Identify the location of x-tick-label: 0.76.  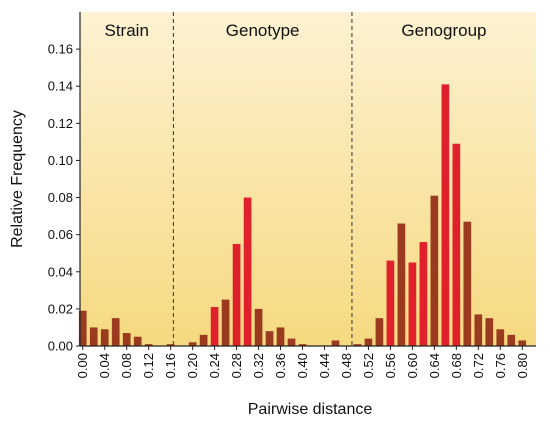
(500, 365).